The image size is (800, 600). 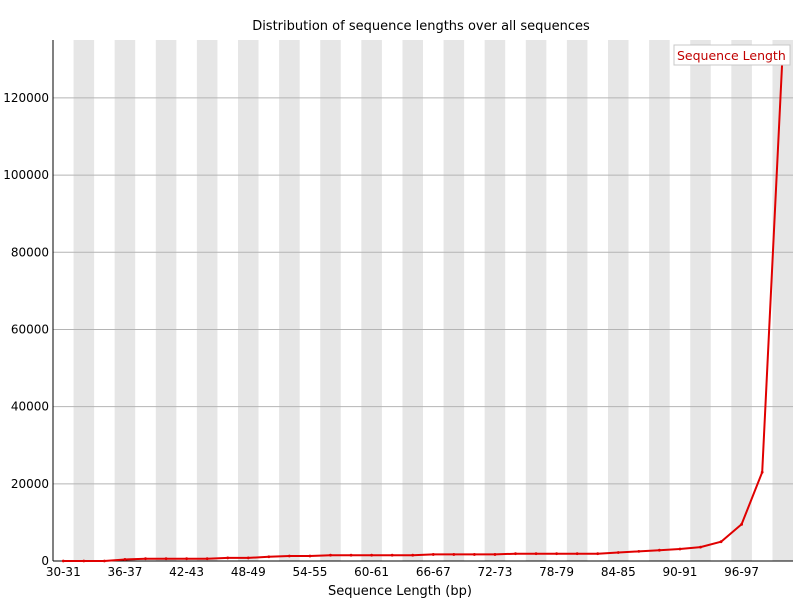 I want to click on x-tick-label-90-91: 90-91, so click(x=680, y=572).